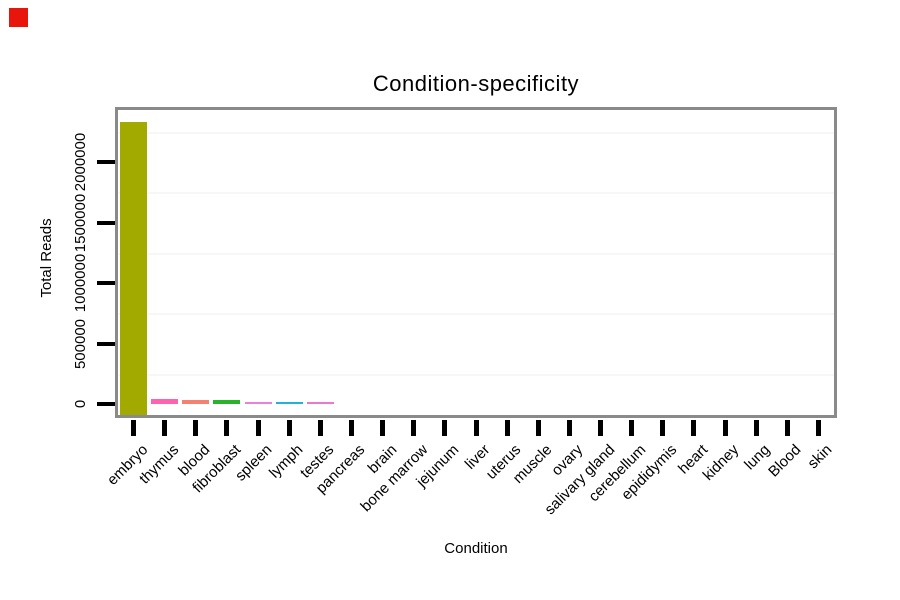 The height and width of the screenshot is (600, 900). What do you see at coordinates (134, 268) in the screenshot?
I see `bar-embryo` at bounding box center [134, 268].